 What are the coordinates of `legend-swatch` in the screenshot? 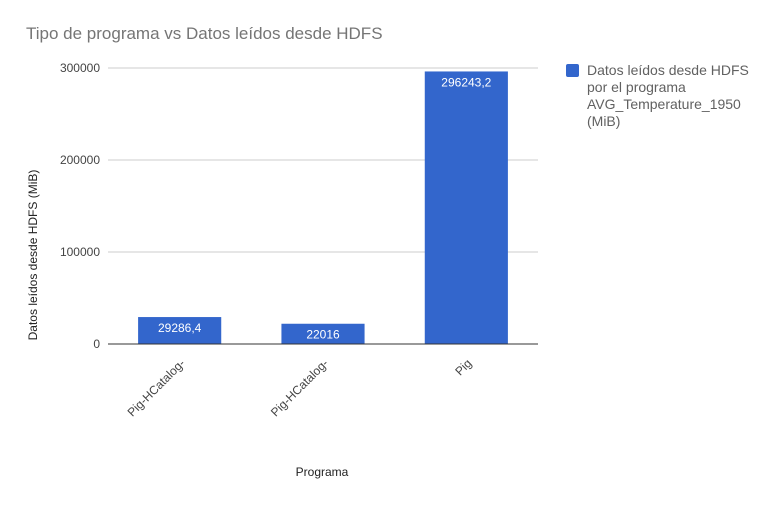 It's located at (572, 70).